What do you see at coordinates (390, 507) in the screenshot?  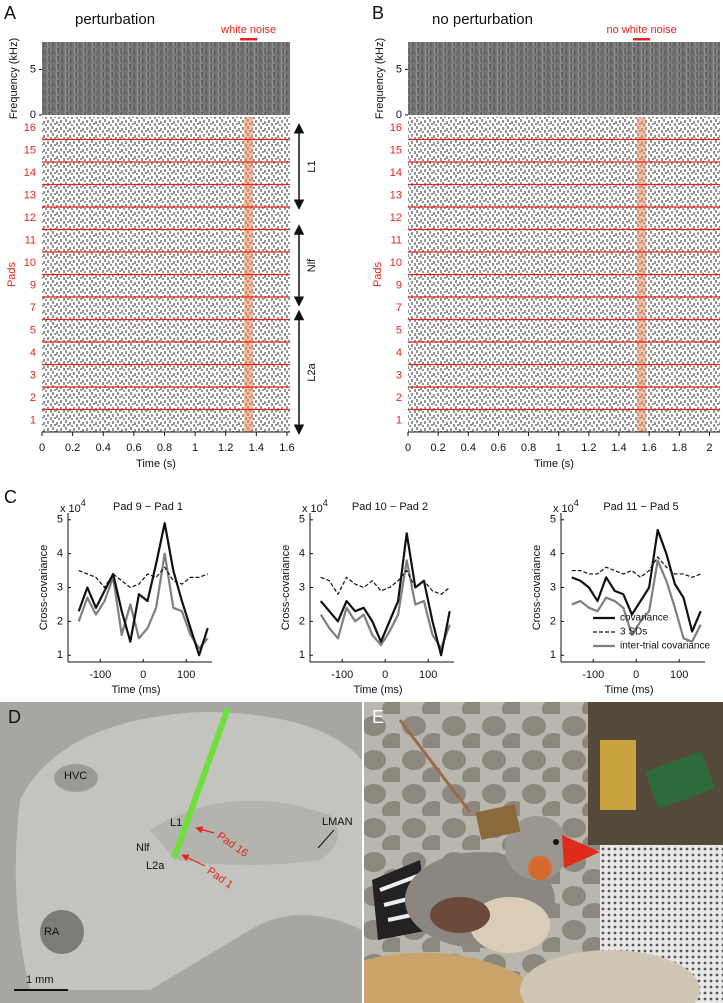 I see `chart-title: Pad 10 − Pad 2` at bounding box center [390, 507].